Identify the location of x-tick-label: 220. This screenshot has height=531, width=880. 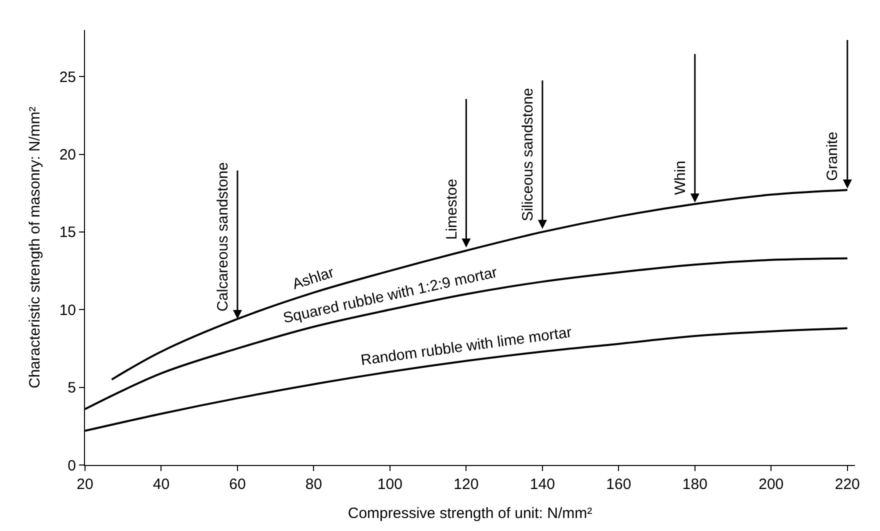
(847, 484).